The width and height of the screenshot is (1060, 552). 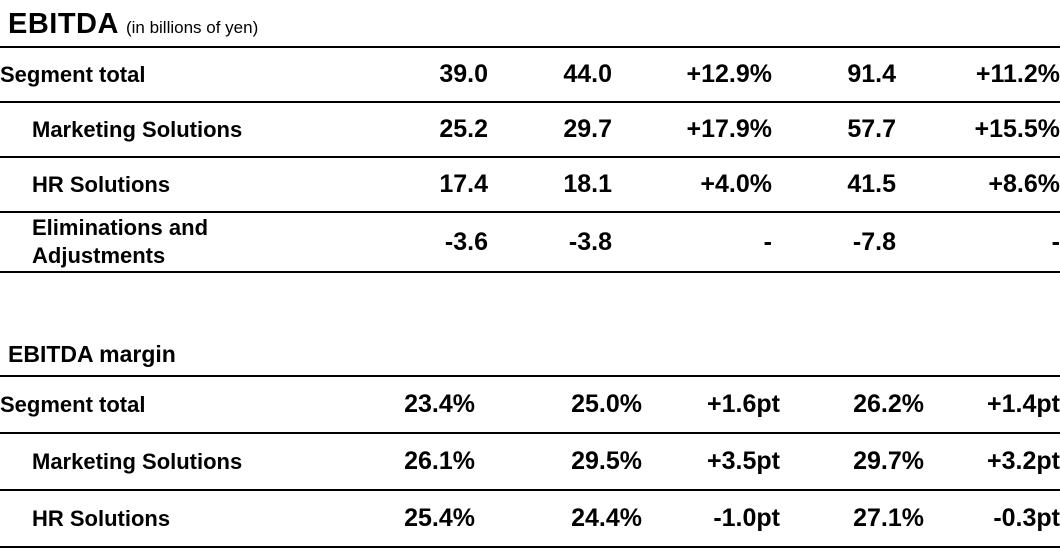 I want to click on value-cell: +8.6%, so click(x=978, y=185).